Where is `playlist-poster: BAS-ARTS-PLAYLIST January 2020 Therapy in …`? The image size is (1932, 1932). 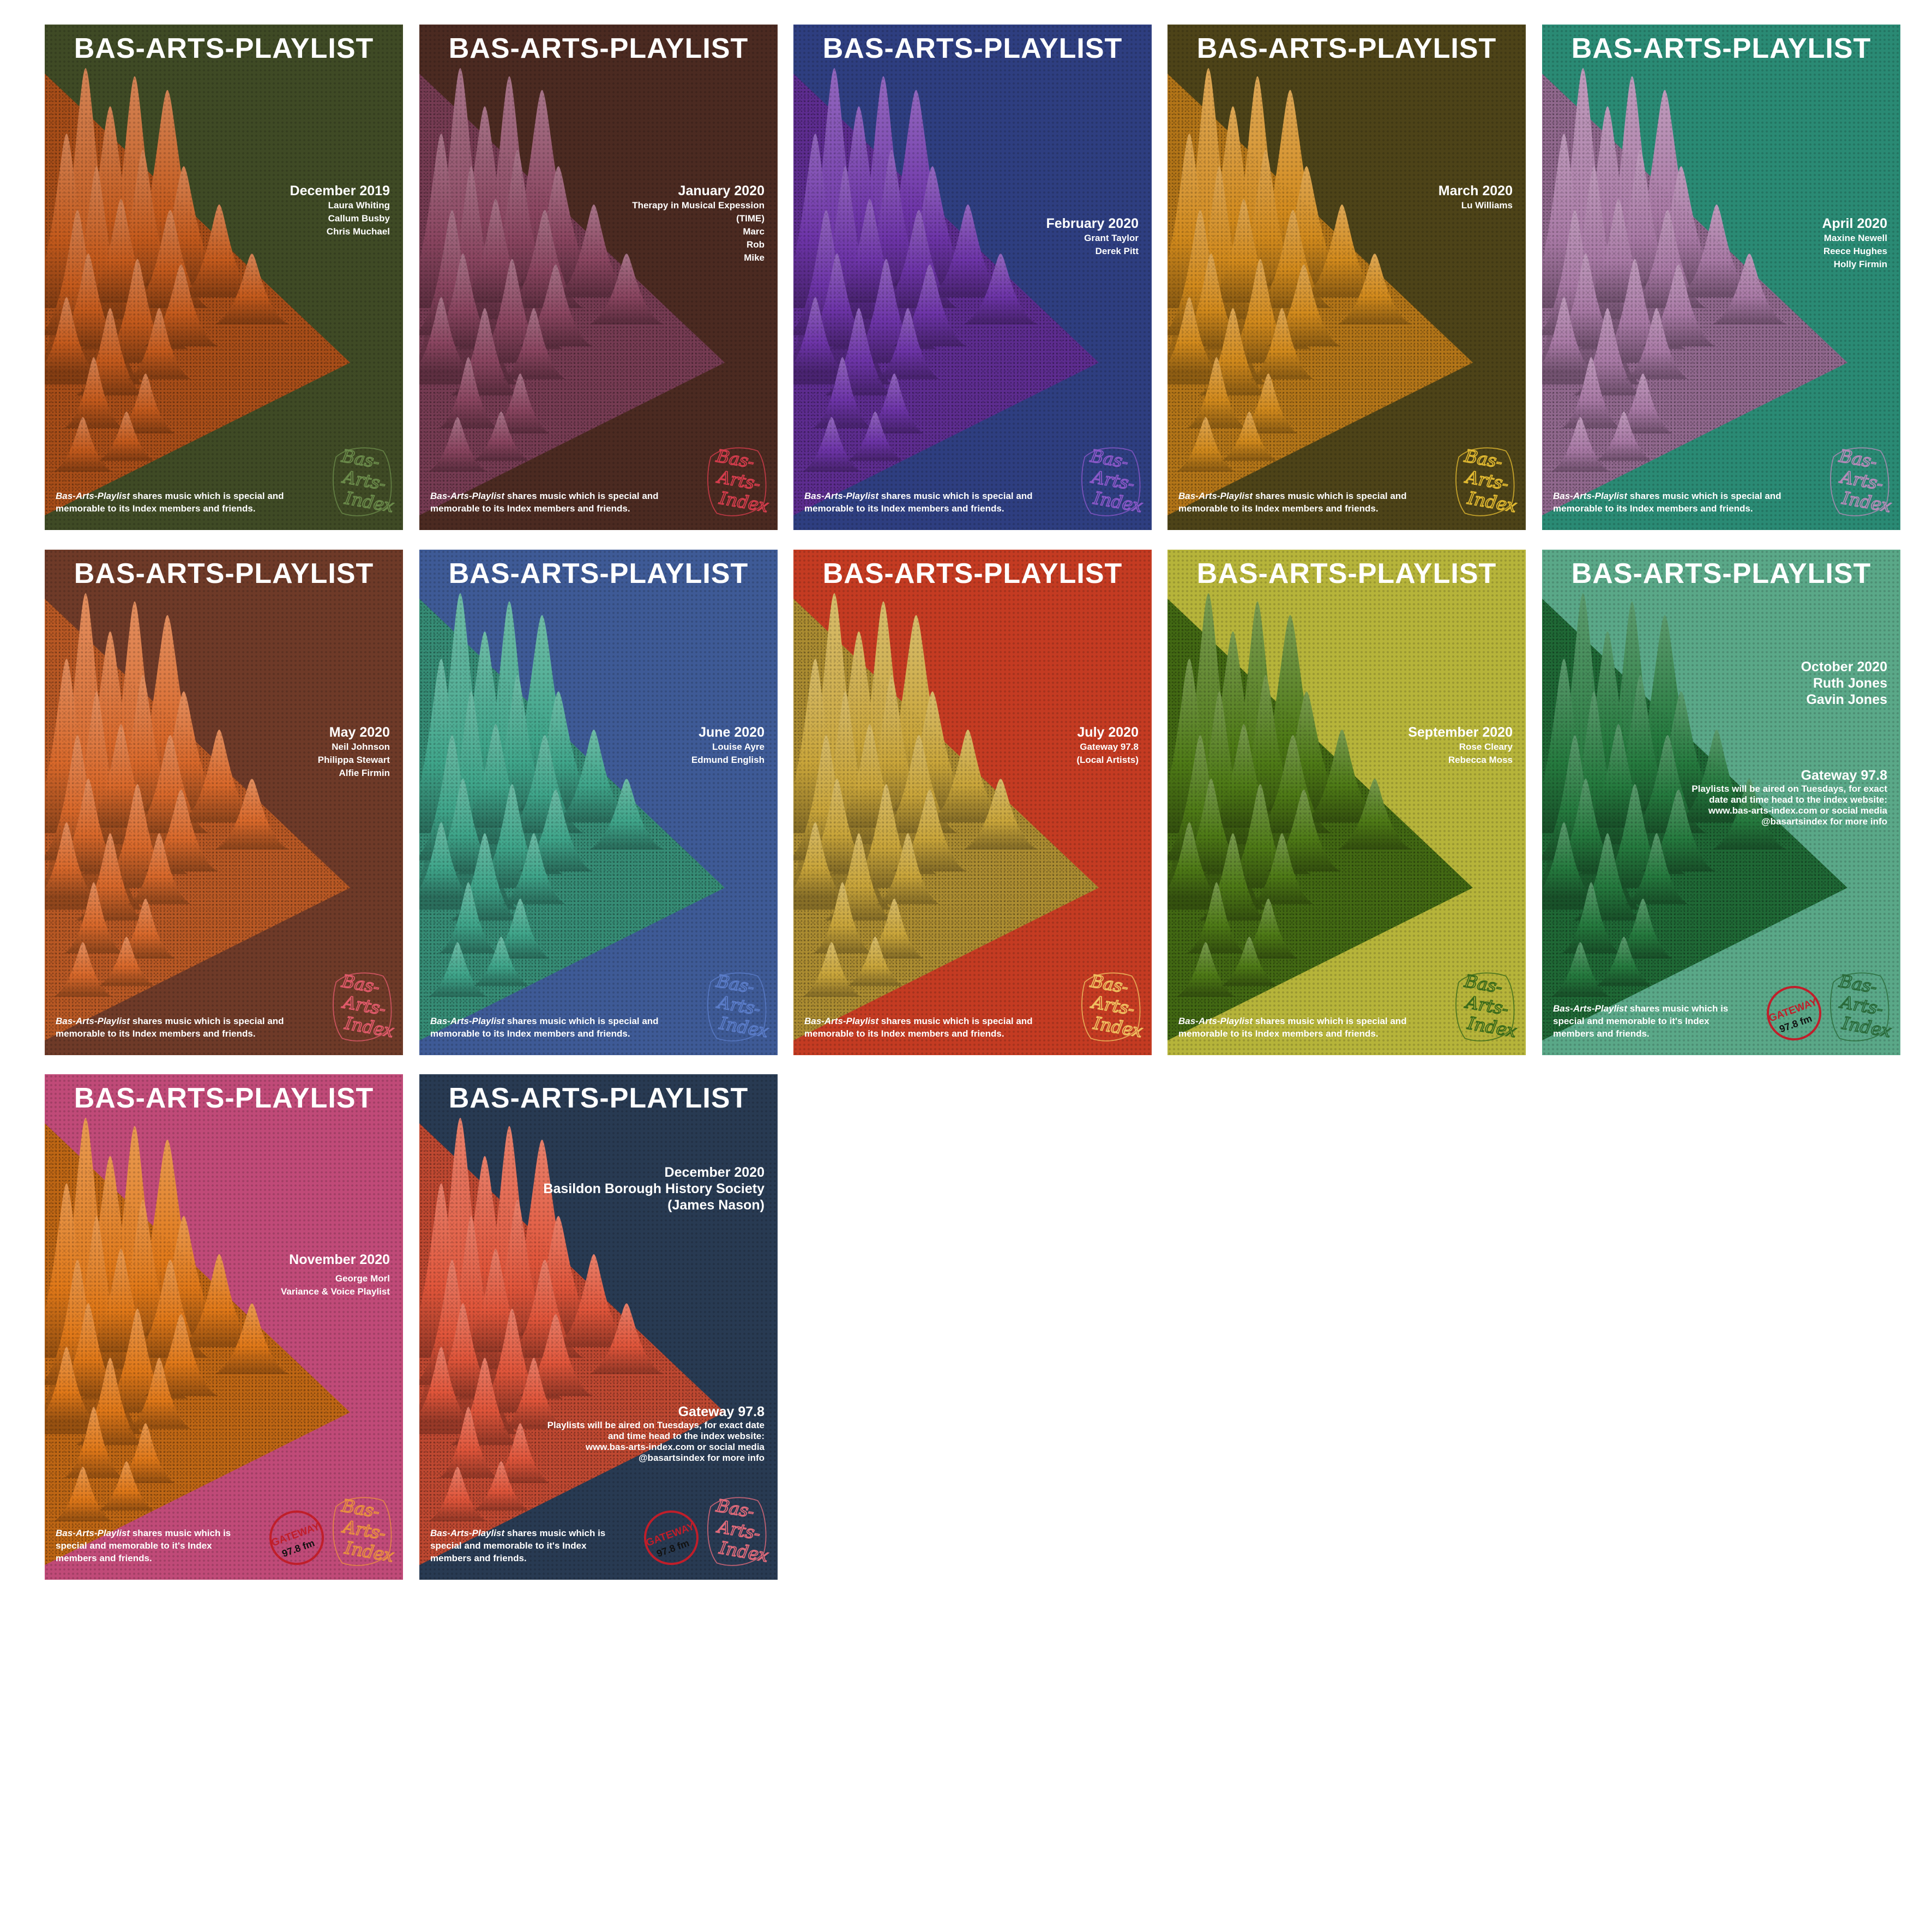
playlist-poster: BAS-ARTS-PLAYLIST January 2020 Therapy in … is located at coordinates (598, 277).